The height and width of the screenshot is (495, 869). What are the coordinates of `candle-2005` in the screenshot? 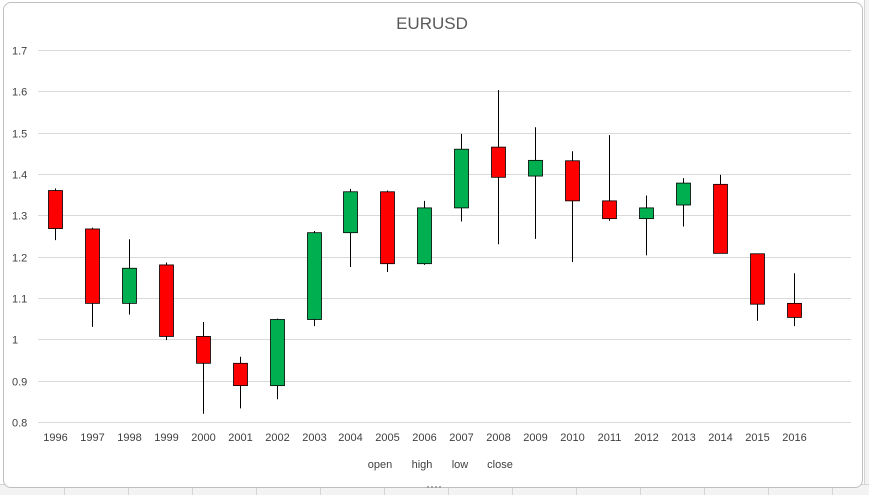 It's located at (387, 231).